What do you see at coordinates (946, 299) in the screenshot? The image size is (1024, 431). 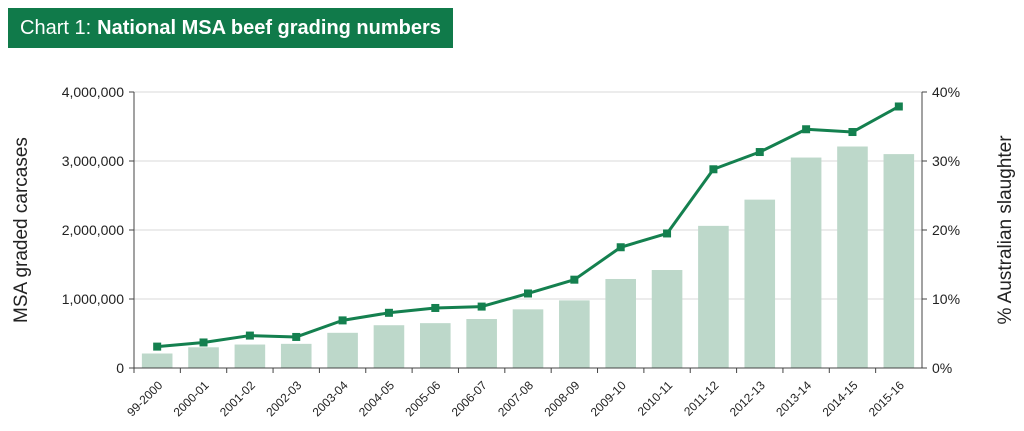 I see `y2-tick-label: 10%` at bounding box center [946, 299].